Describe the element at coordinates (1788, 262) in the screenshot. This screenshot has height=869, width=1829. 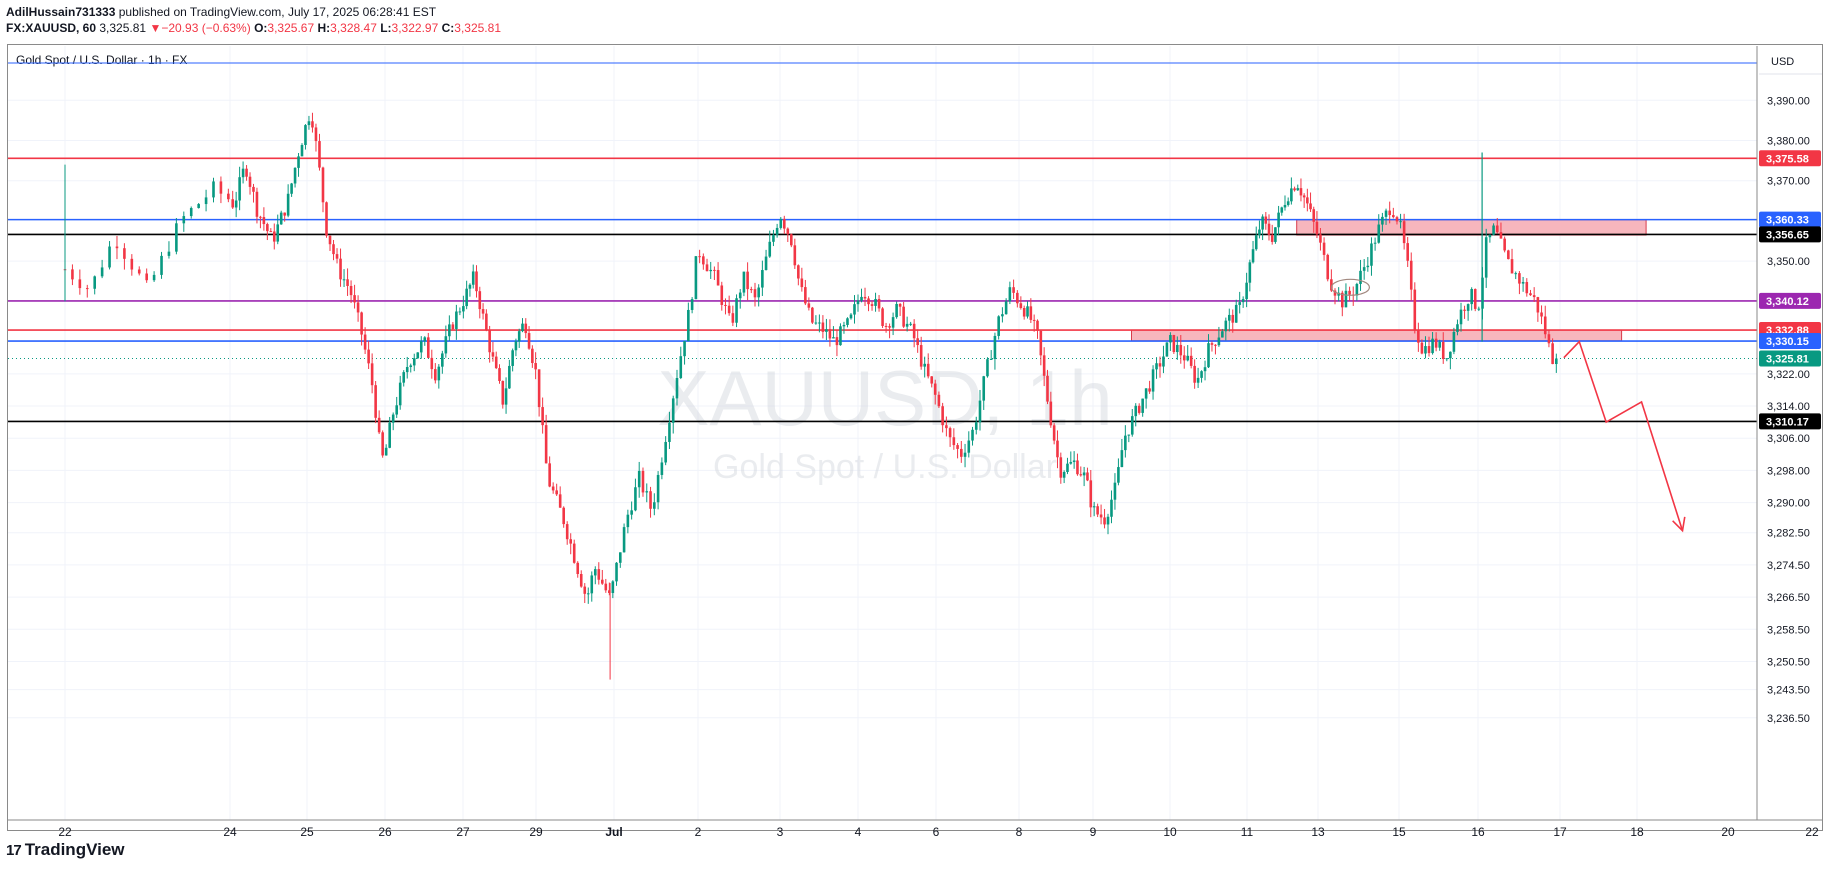
I see `price-tick-label: 3,350.00` at that location.